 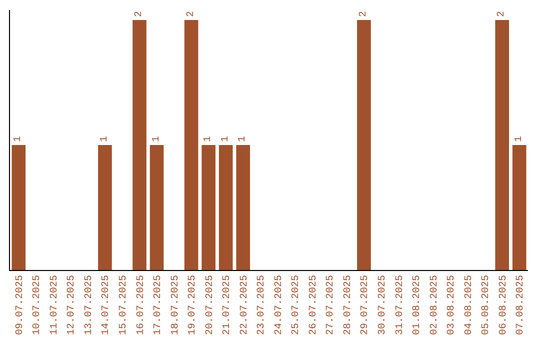 What do you see at coordinates (296, 305) in the screenshot?
I see `x-tick-label: 25.07.2025` at bounding box center [296, 305].